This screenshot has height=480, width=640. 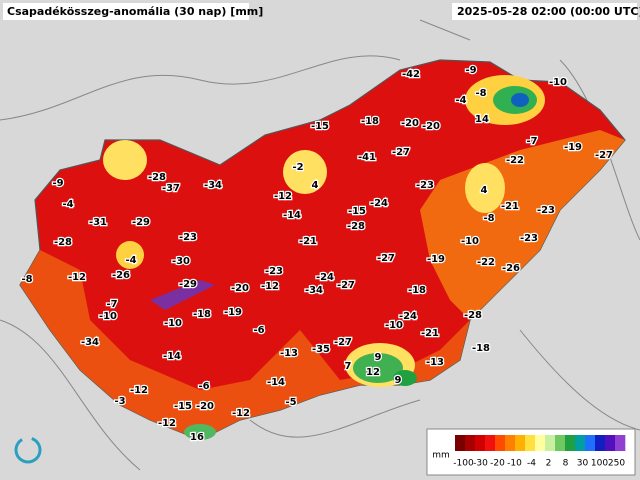 What do you see at coordinates (290, 402) in the screenshot?
I see `station-value: -5` at bounding box center [290, 402].